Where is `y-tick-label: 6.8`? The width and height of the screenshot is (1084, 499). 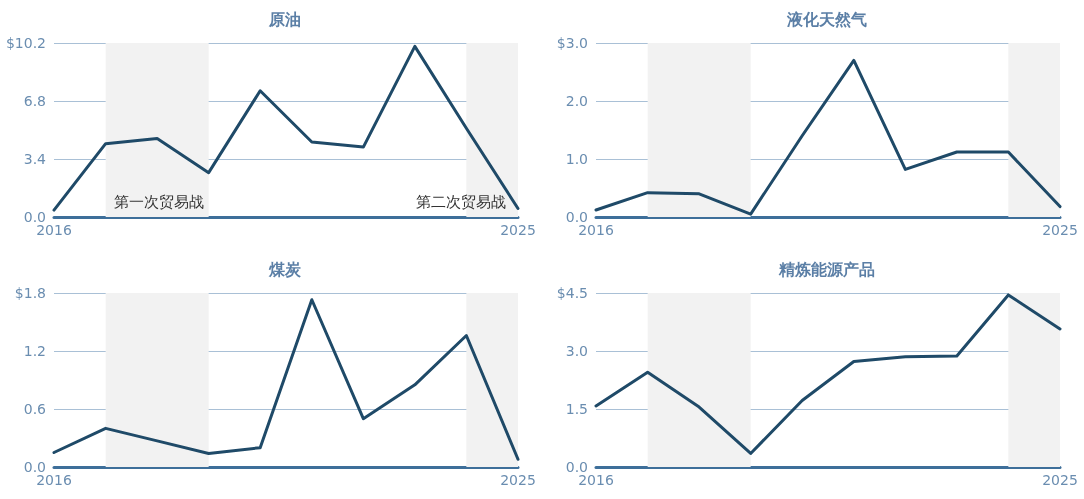
y-tick-label: 6.8 is located at coordinates (34, 101).